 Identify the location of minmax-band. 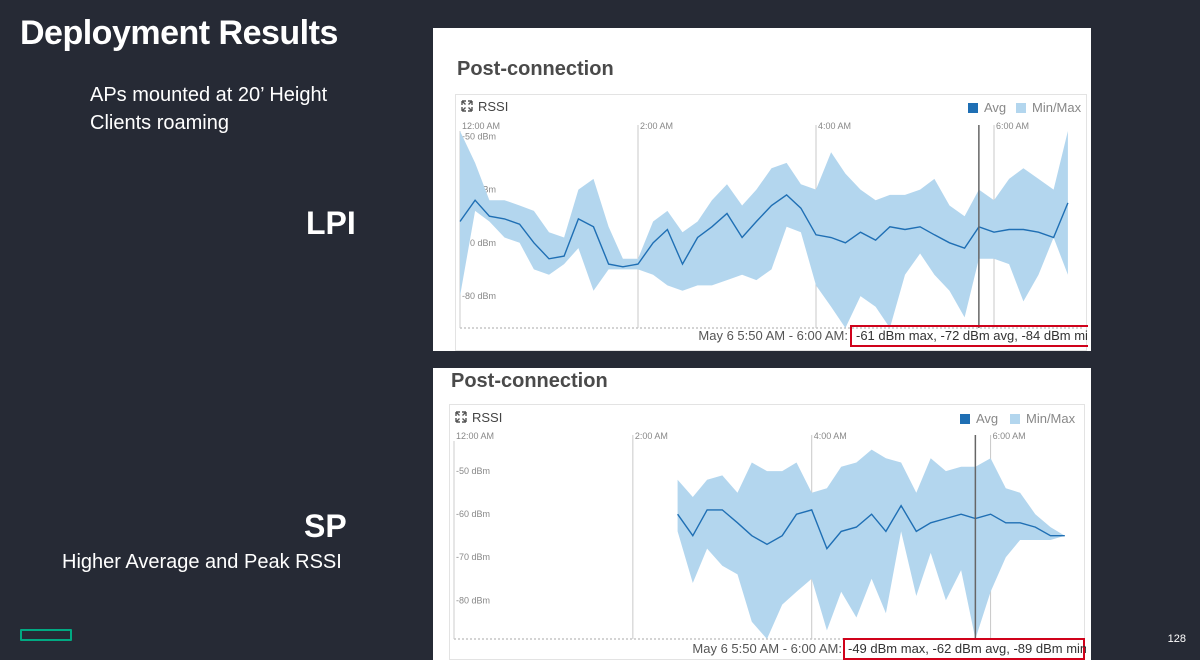
(871, 544).